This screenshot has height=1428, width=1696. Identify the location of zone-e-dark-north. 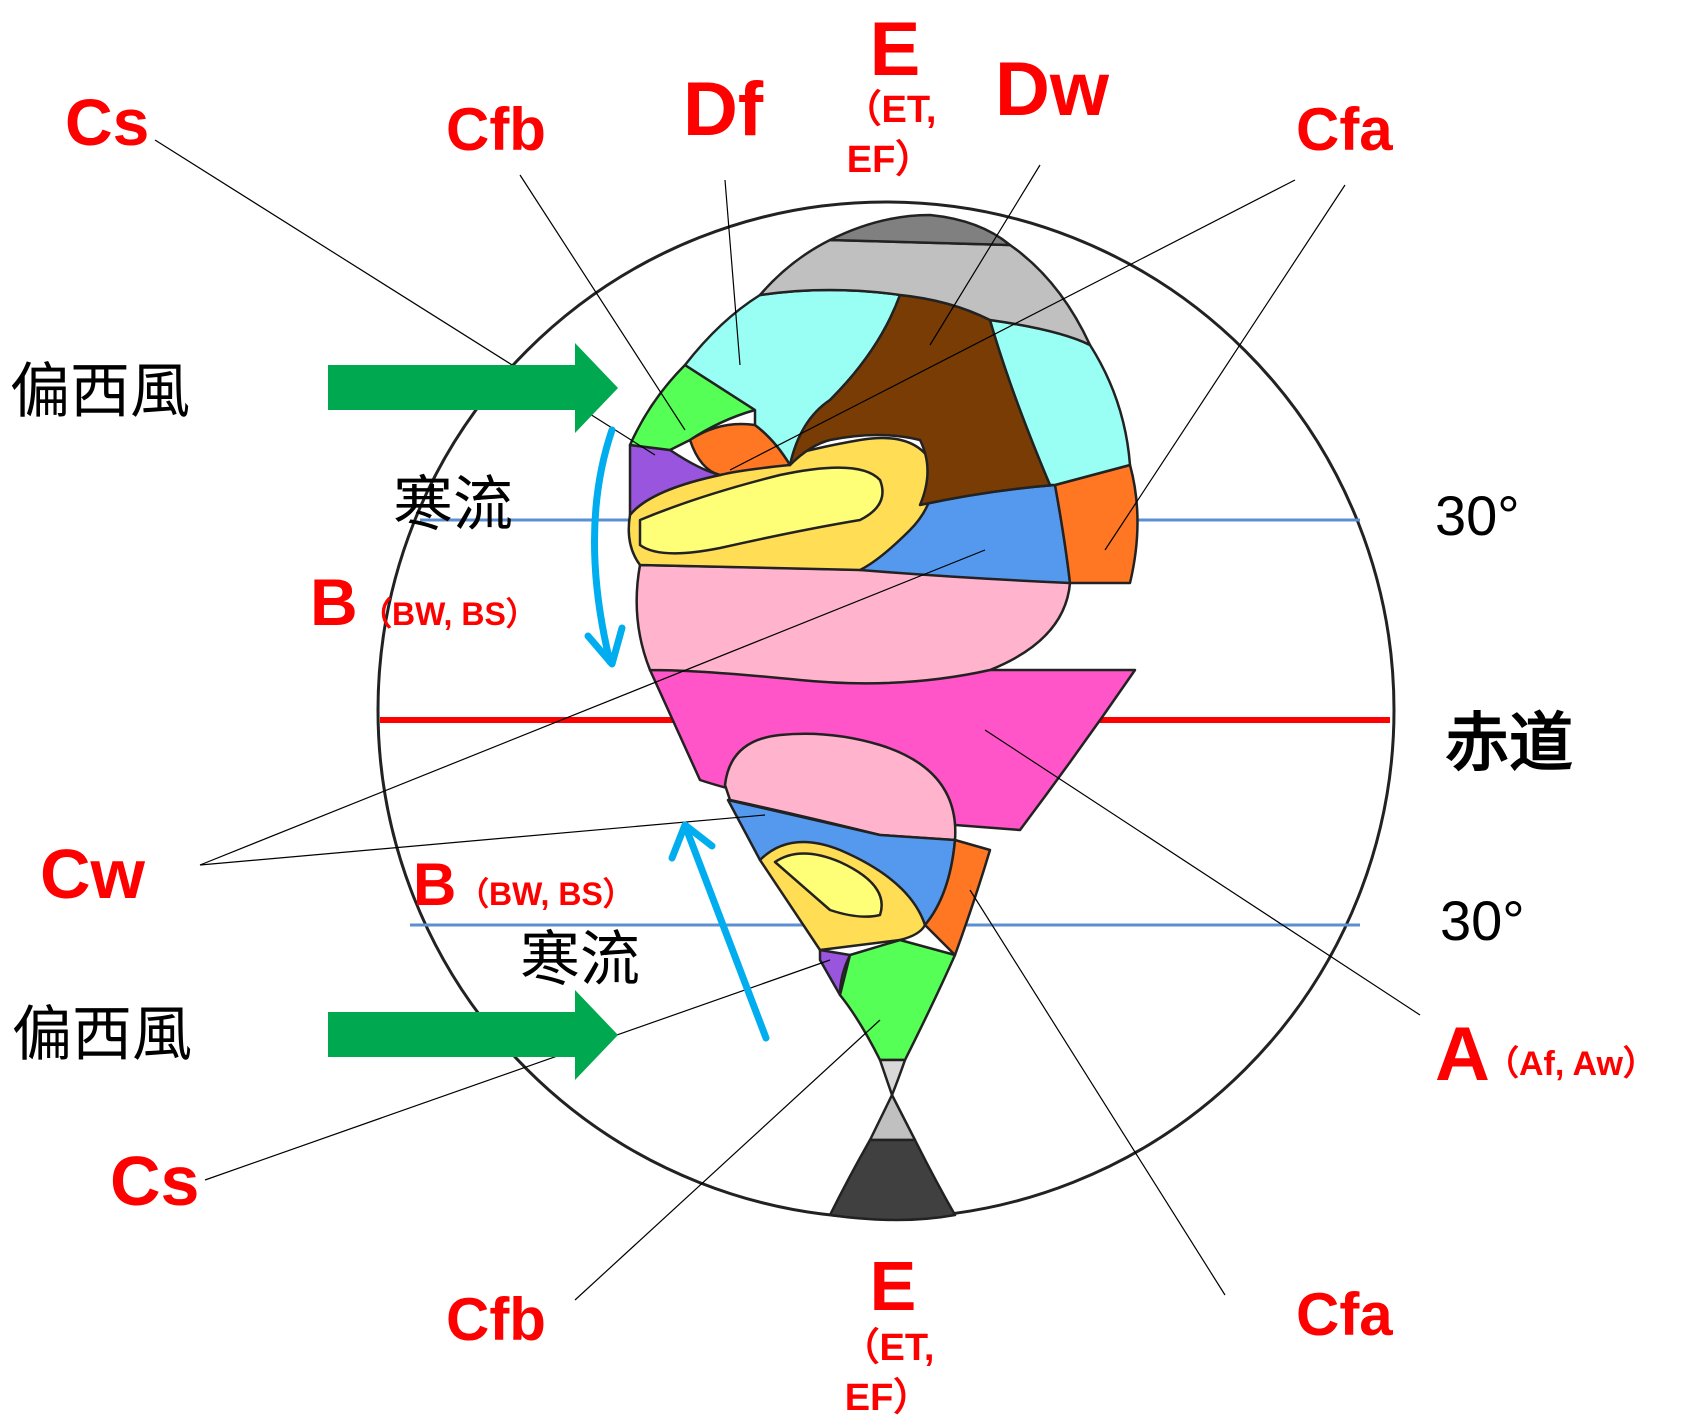
(920, 230).